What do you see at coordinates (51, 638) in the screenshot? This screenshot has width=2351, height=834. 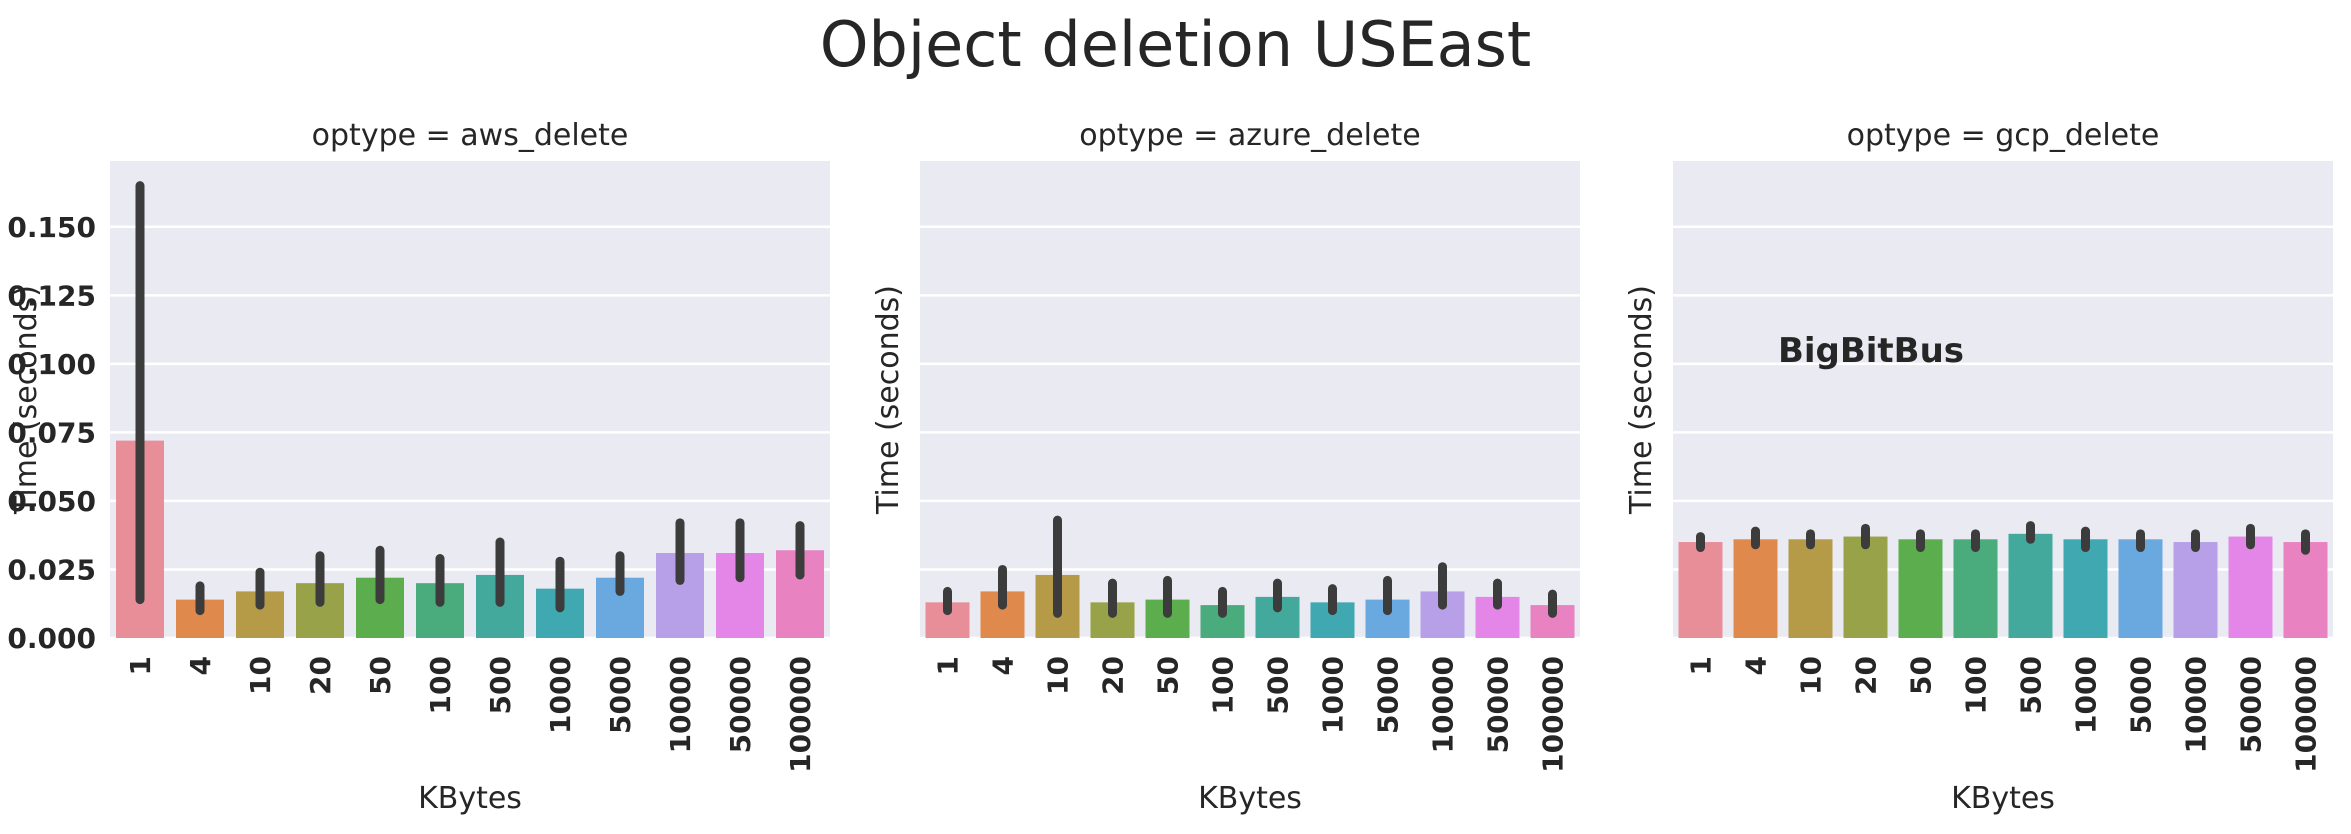 I see `y-tick-label: 0.000` at bounding box center [51, 638].